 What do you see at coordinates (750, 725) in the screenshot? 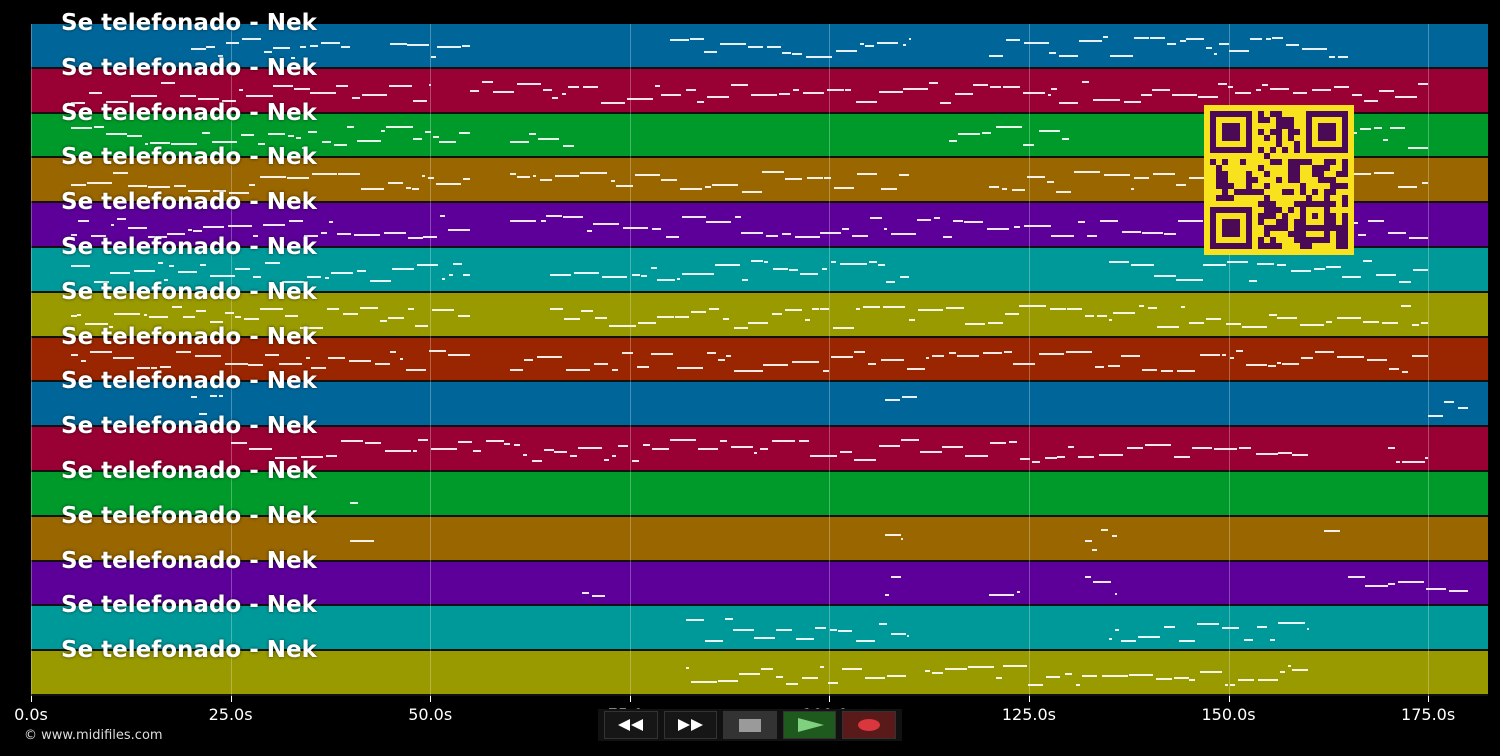
I see `stop-button` at bounding box center [750, 725].